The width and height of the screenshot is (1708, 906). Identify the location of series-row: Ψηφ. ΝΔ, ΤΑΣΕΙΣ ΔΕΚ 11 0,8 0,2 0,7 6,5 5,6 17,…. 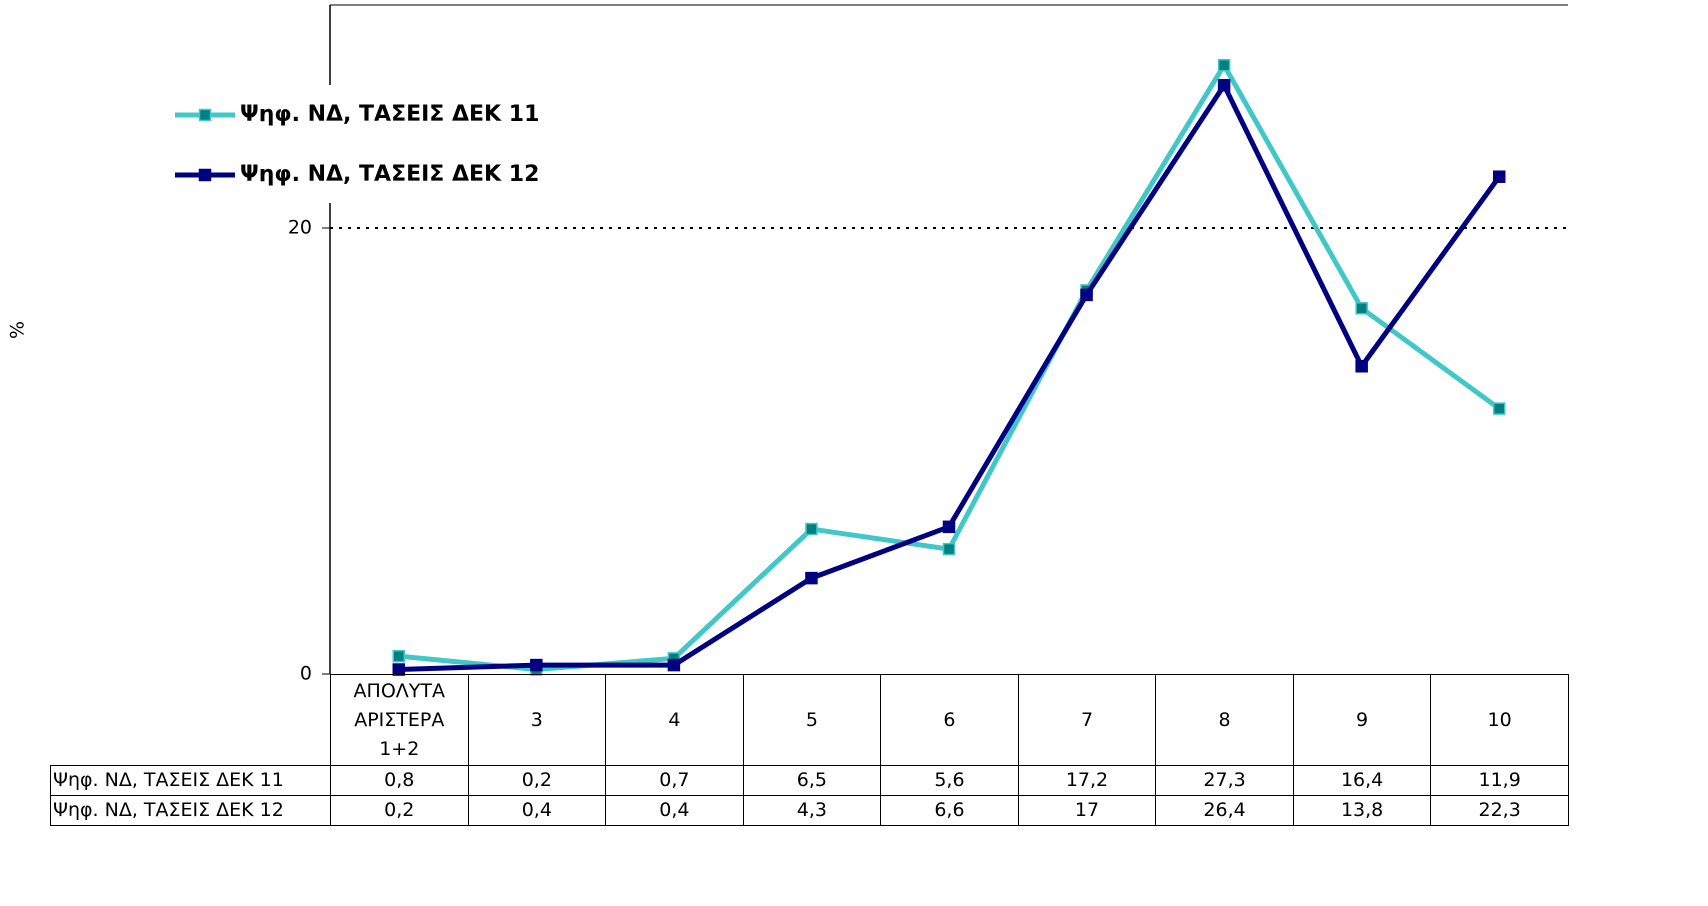
(809, 780).